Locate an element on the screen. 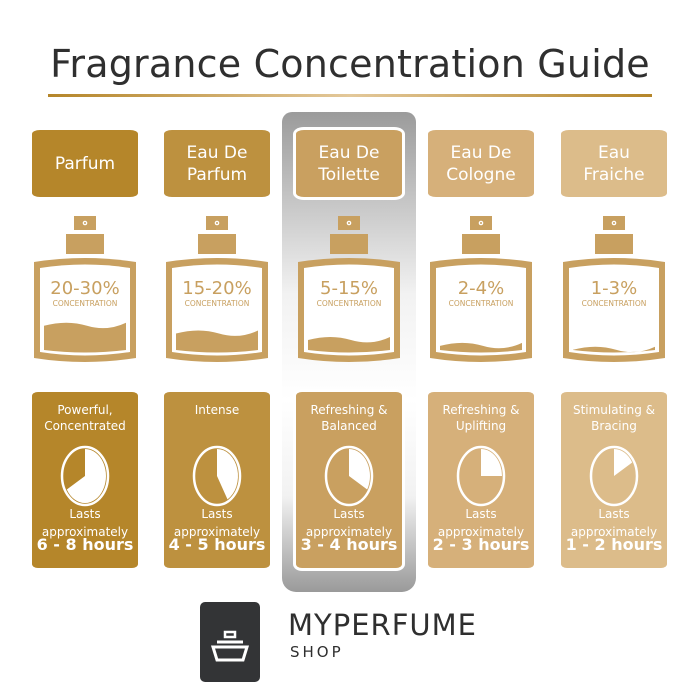 Image resolution: width=700 pixels, height=700 pixels. type-header: Eau De Toilette is located at coordinates (349, 163).